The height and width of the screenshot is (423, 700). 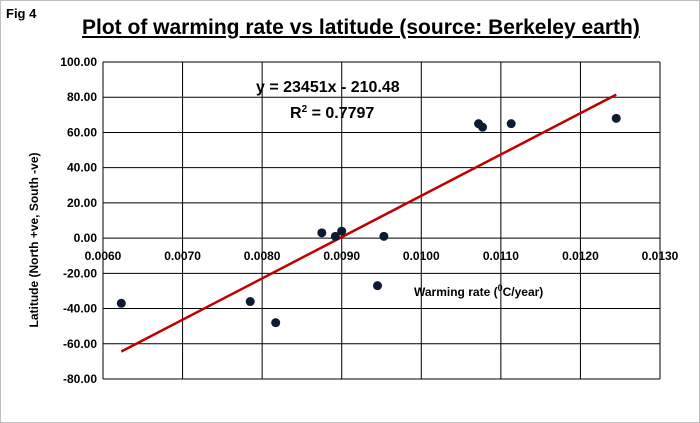 What do you see at coordinates (660, 256) in the screenshot?
I see `x-tick-label: 0.0130` at bounding box center [660, 256].